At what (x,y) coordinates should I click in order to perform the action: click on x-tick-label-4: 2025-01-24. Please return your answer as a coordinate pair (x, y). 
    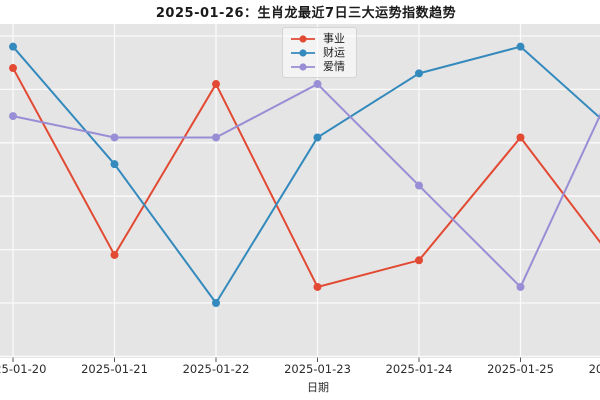
    Looking at the image, I should click on (419, 369).